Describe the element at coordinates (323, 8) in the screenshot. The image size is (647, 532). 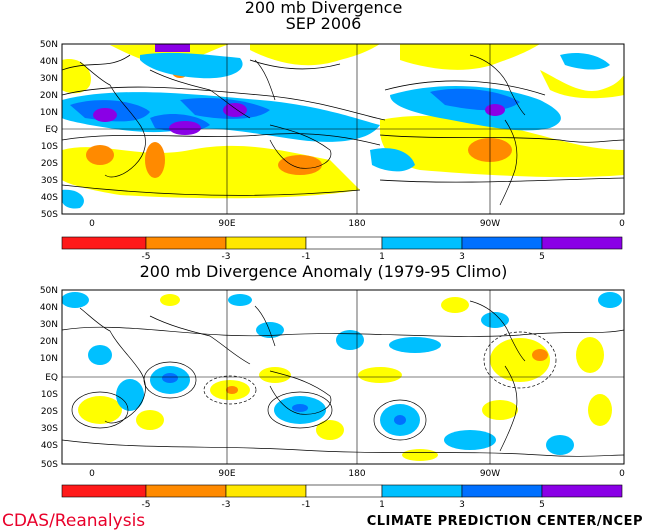
I see `map-title-line1: 200 mb Divergence` at that location.